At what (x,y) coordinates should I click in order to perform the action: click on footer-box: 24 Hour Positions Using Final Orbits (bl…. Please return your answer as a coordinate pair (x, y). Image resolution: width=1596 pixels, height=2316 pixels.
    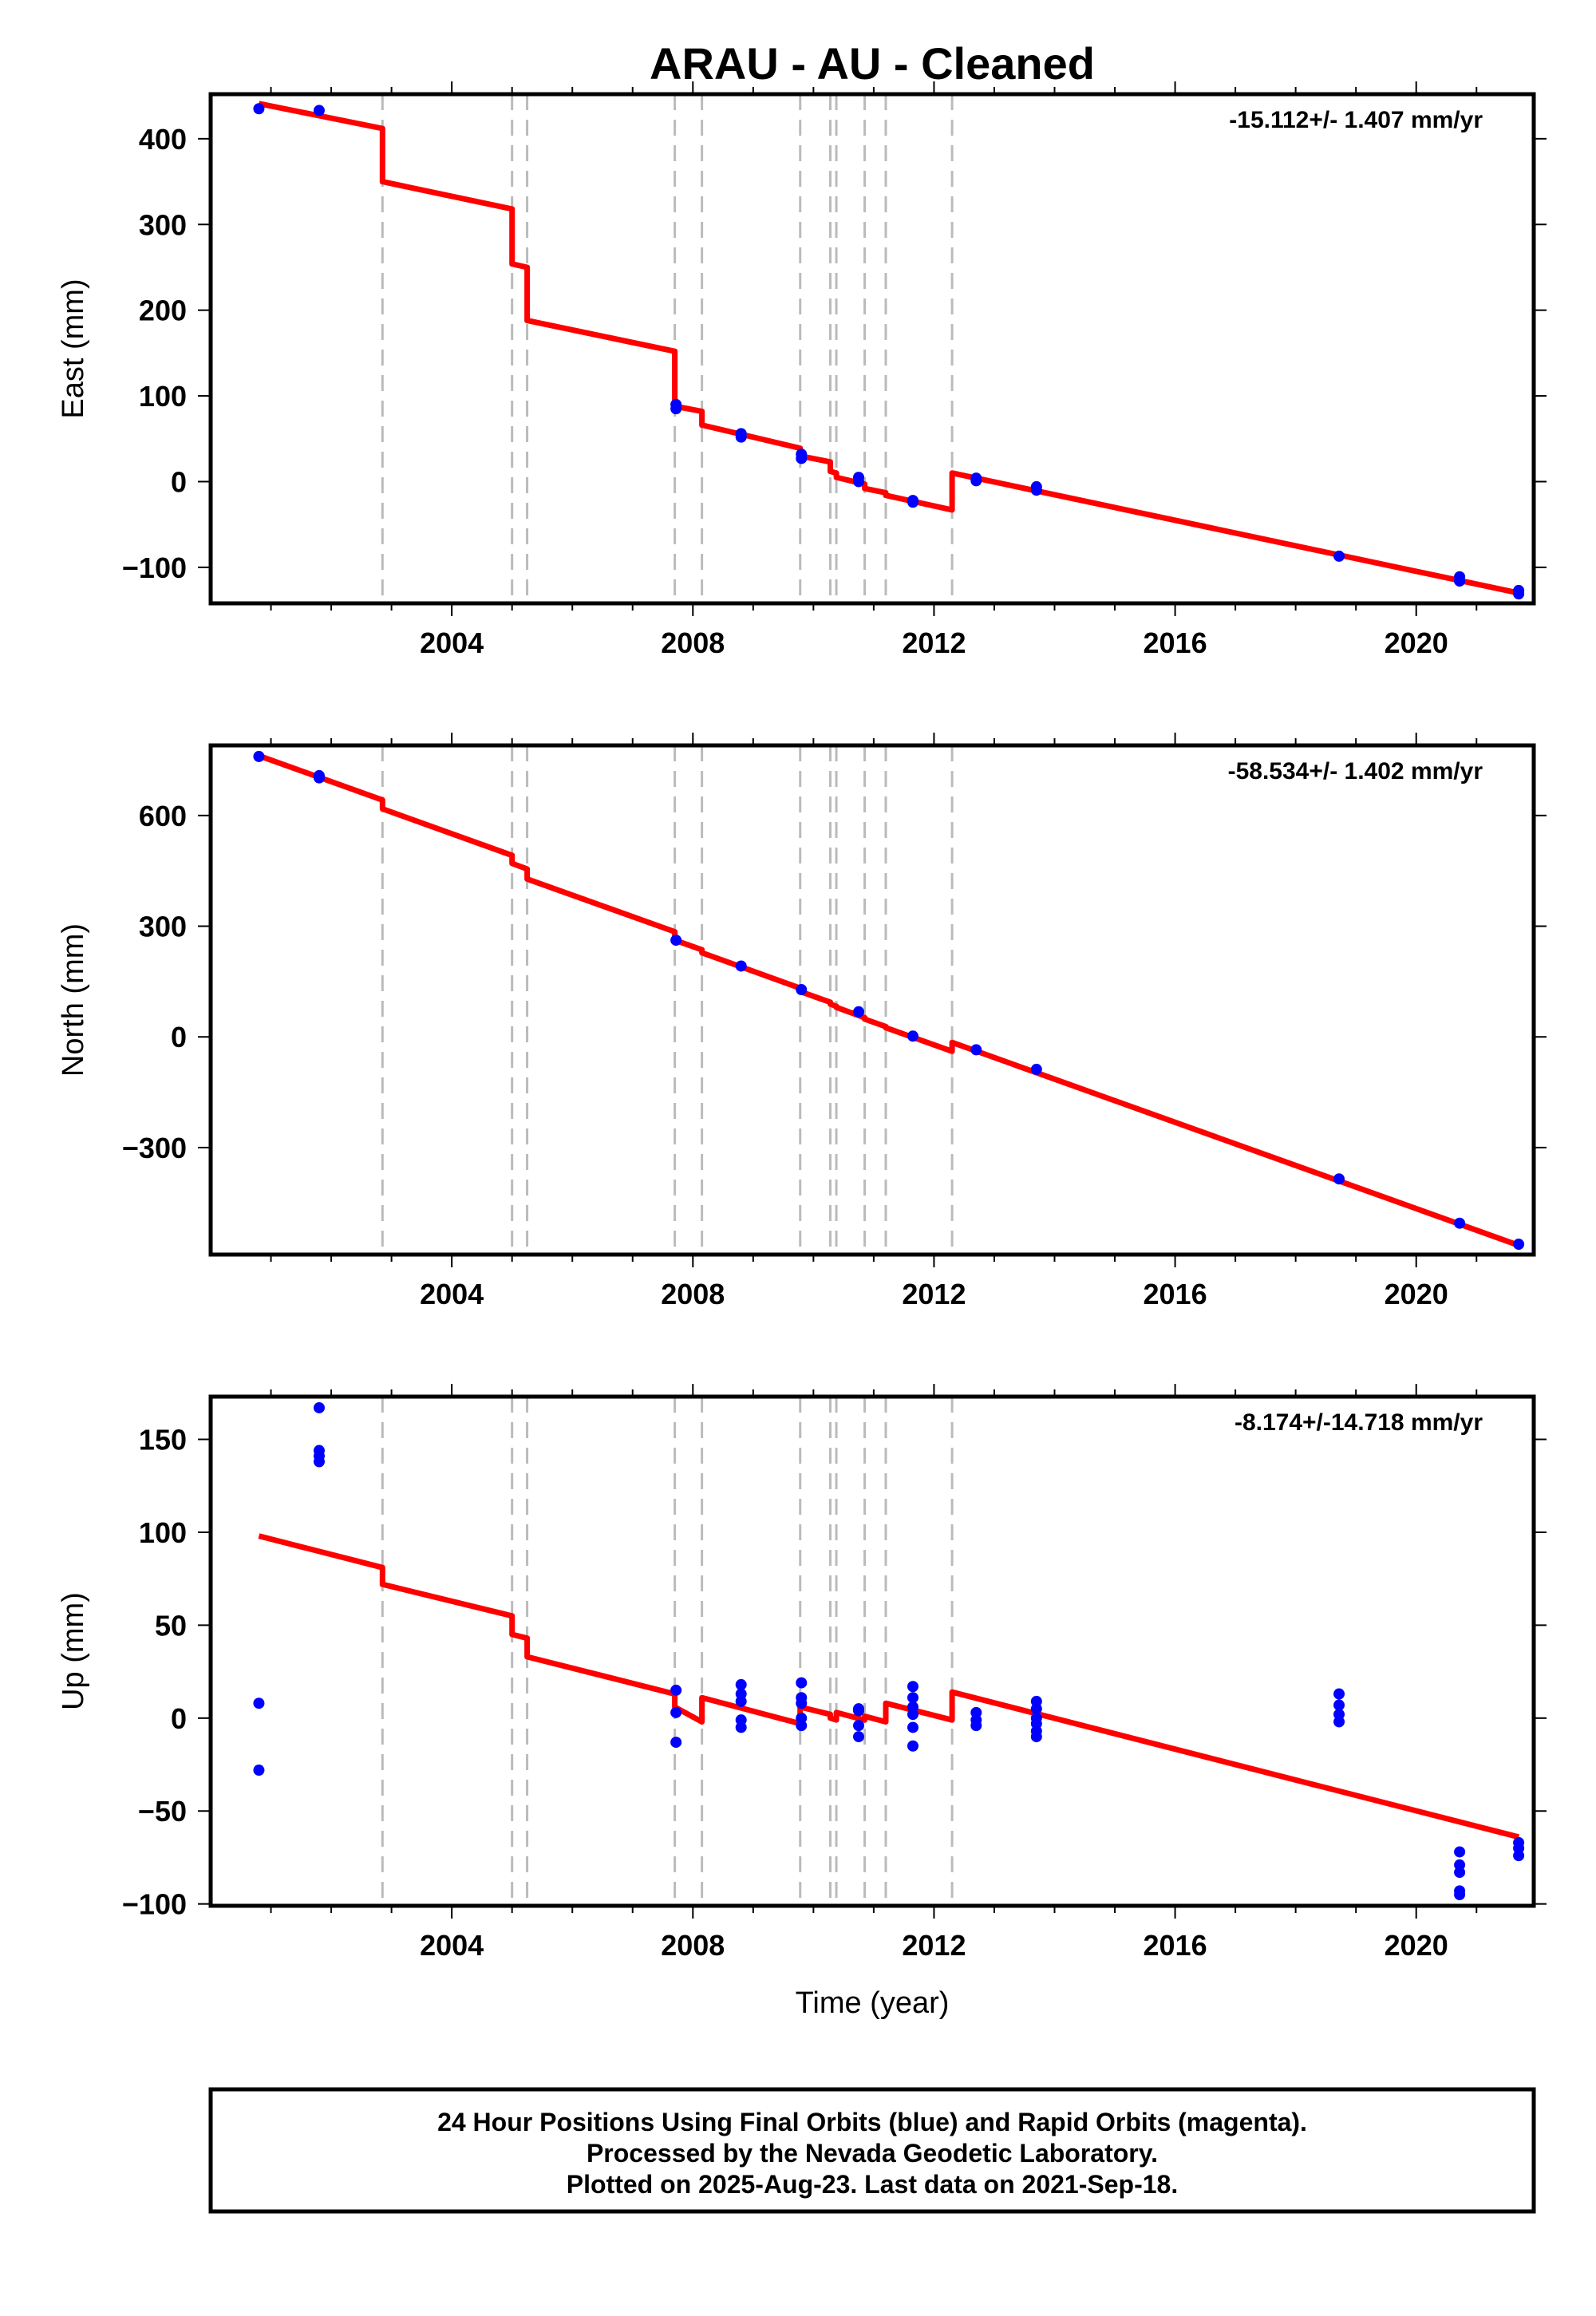
    Looking at the image, I should click on (872, 2150).